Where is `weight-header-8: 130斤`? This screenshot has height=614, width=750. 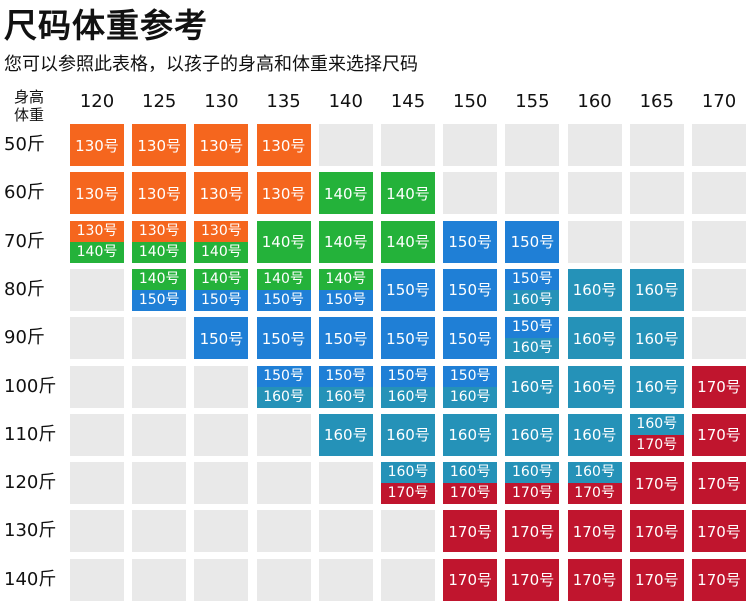 weight-header-8: 130斤 is located at coordinates (30, 531).